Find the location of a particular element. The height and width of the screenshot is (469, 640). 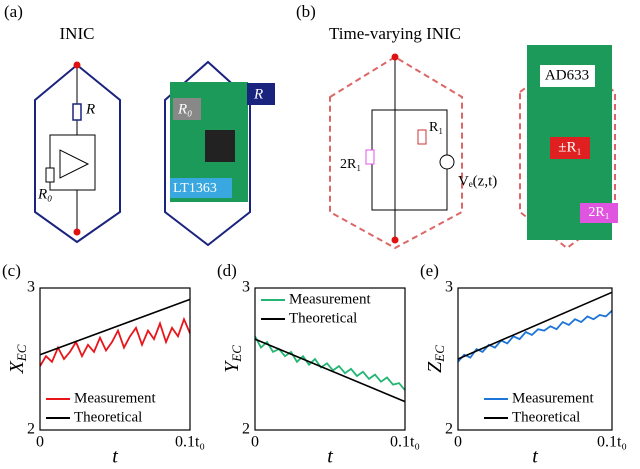

resistor-label: R is located at coordinates (90, 109).